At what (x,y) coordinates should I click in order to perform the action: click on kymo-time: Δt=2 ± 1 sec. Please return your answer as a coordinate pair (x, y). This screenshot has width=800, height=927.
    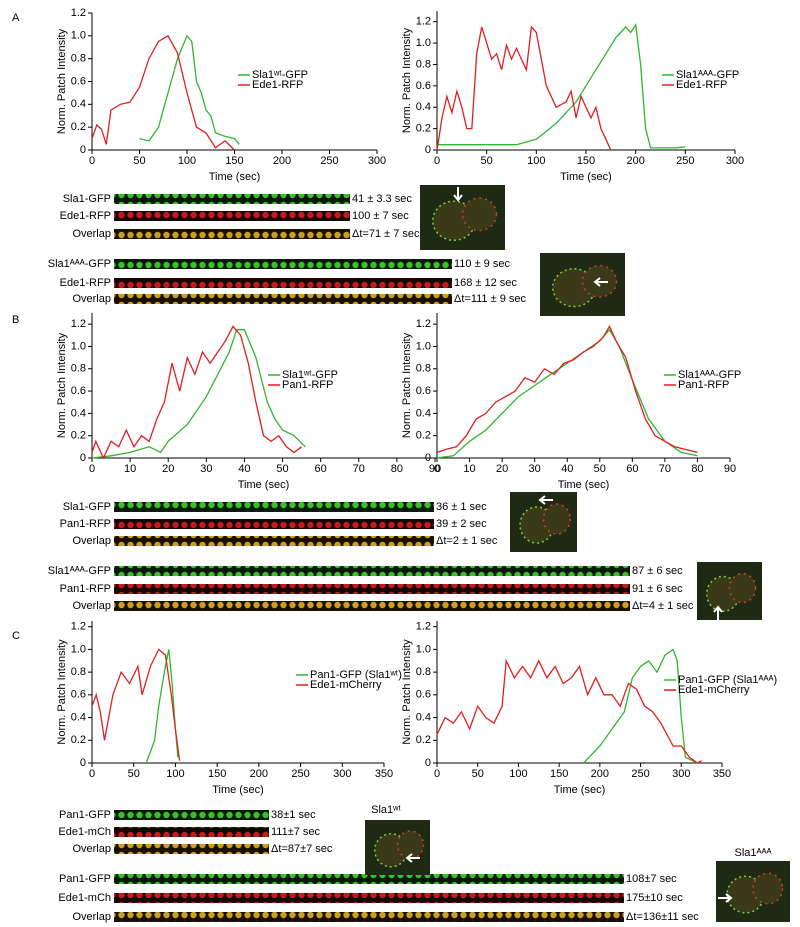
    Looking at the image, I should click on (467, 541).